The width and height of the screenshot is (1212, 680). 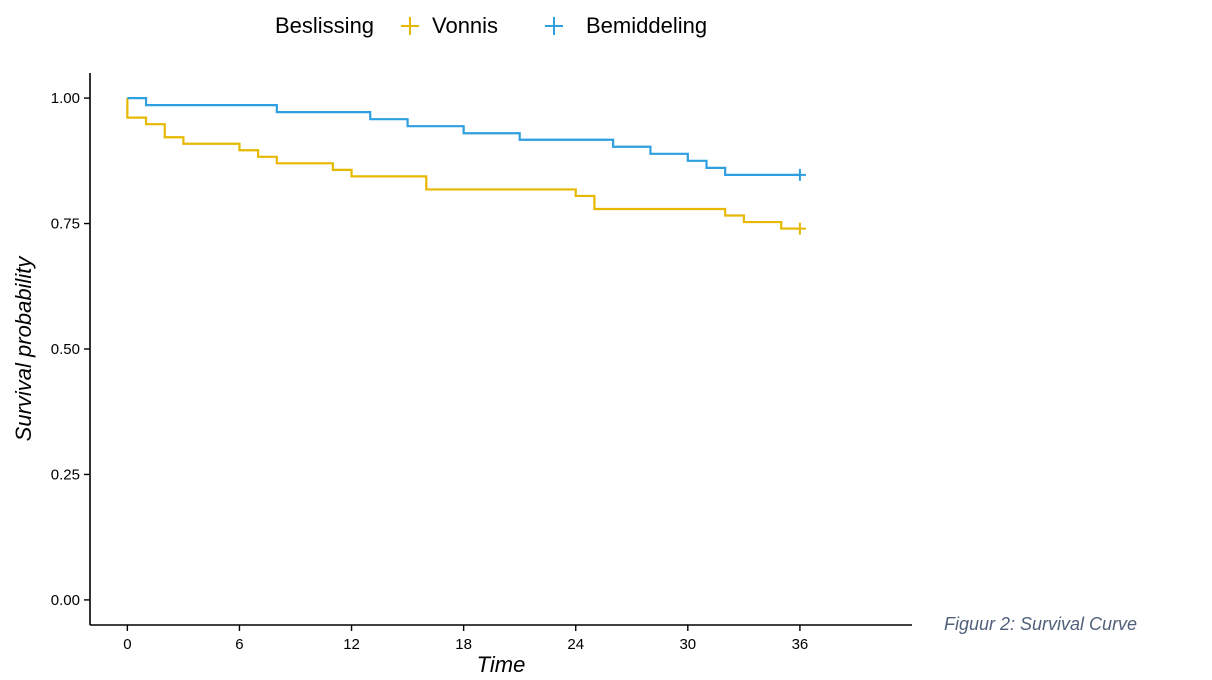 I want to click on y-tick-label: 0.50, so click(x=65, y=349).